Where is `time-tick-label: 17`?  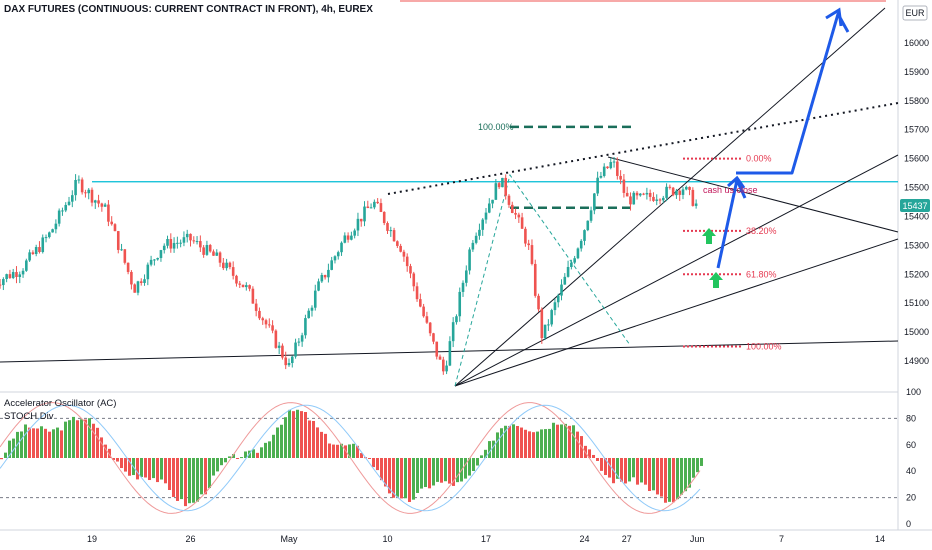 time-tick-label: 17 is located at coordinates (486, 539).